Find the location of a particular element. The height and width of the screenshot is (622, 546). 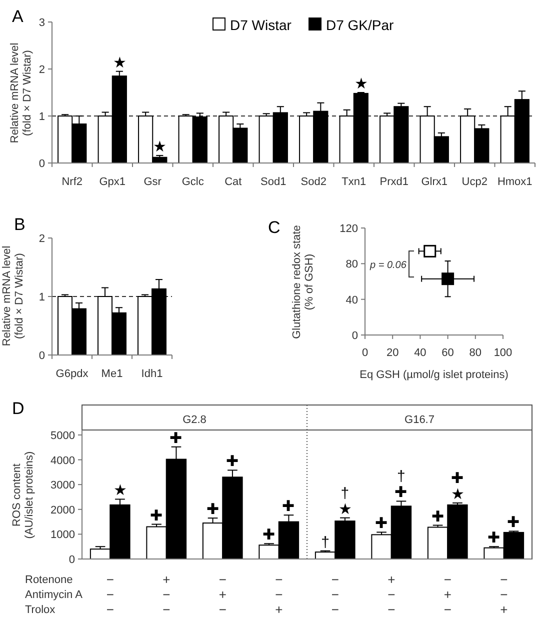

chart-title: C is located at coordinates (274, 227).